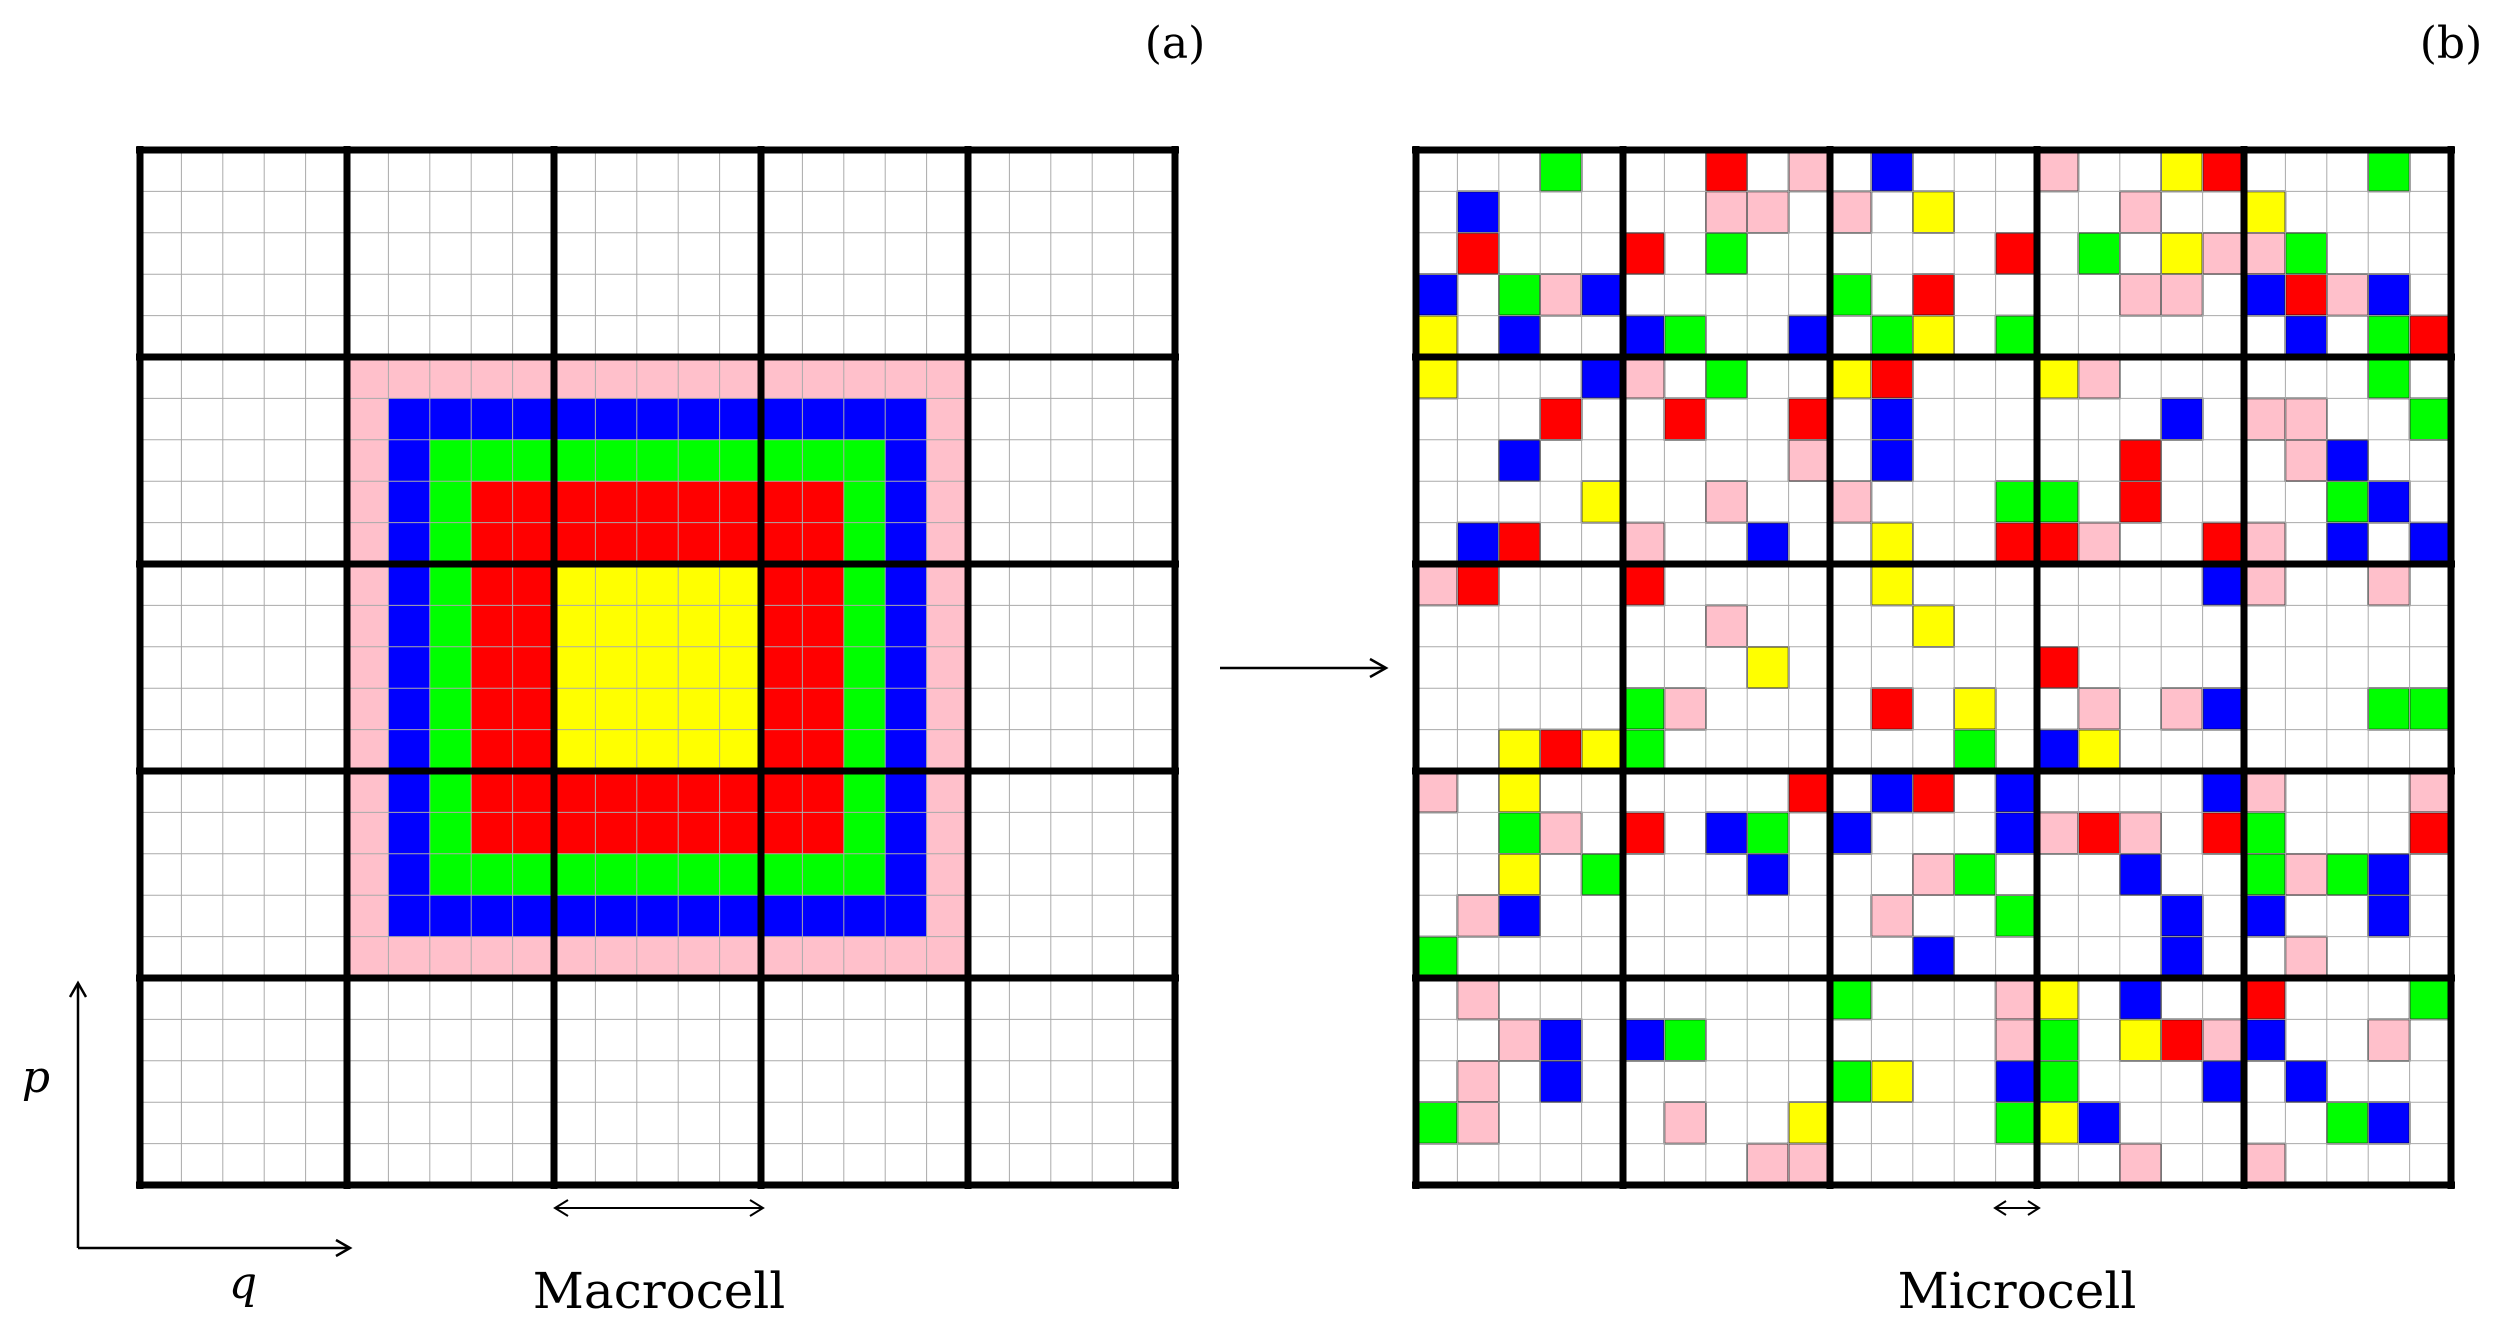 The height and width of the screenshot is (1329, 2495). I want to click on panel-b-label: (b), so click(2451, 43).